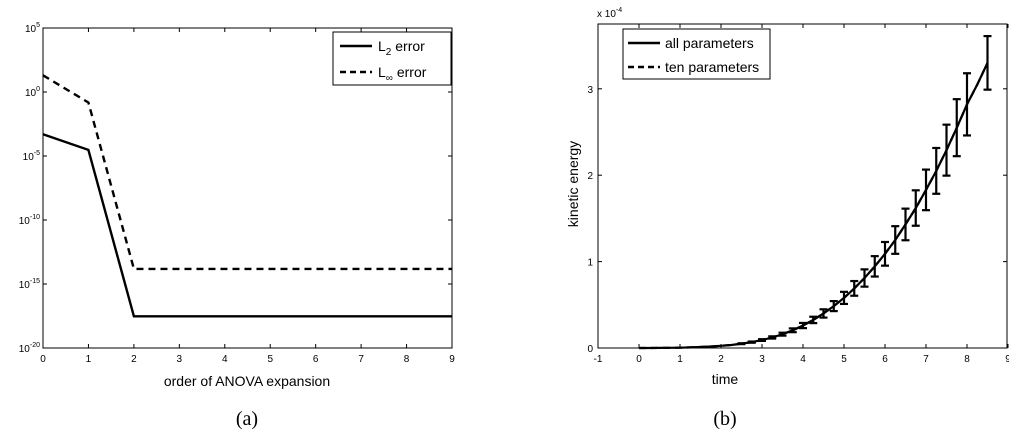 Image resolution: width=1009 pixels, height=435 pixels. What do you see at coordinates (32, 92) in the screenshot?
I see `y-tick-label: 10⁰` at bounding box center [32, 92].